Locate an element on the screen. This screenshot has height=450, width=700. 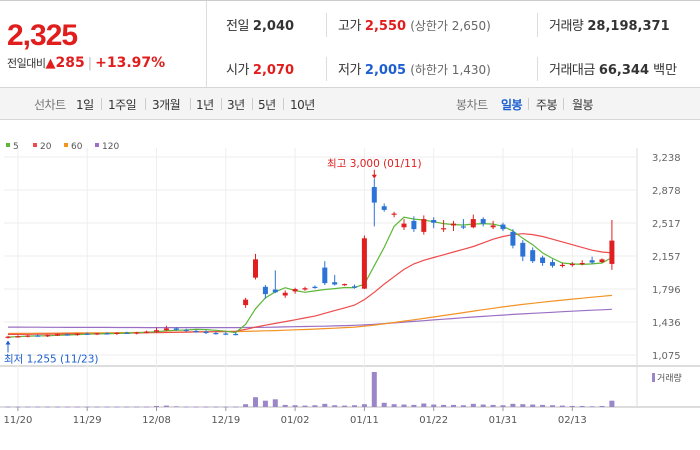
high-annotation: 최고 3,000 (01/11) is located at coordinates (374, 164).